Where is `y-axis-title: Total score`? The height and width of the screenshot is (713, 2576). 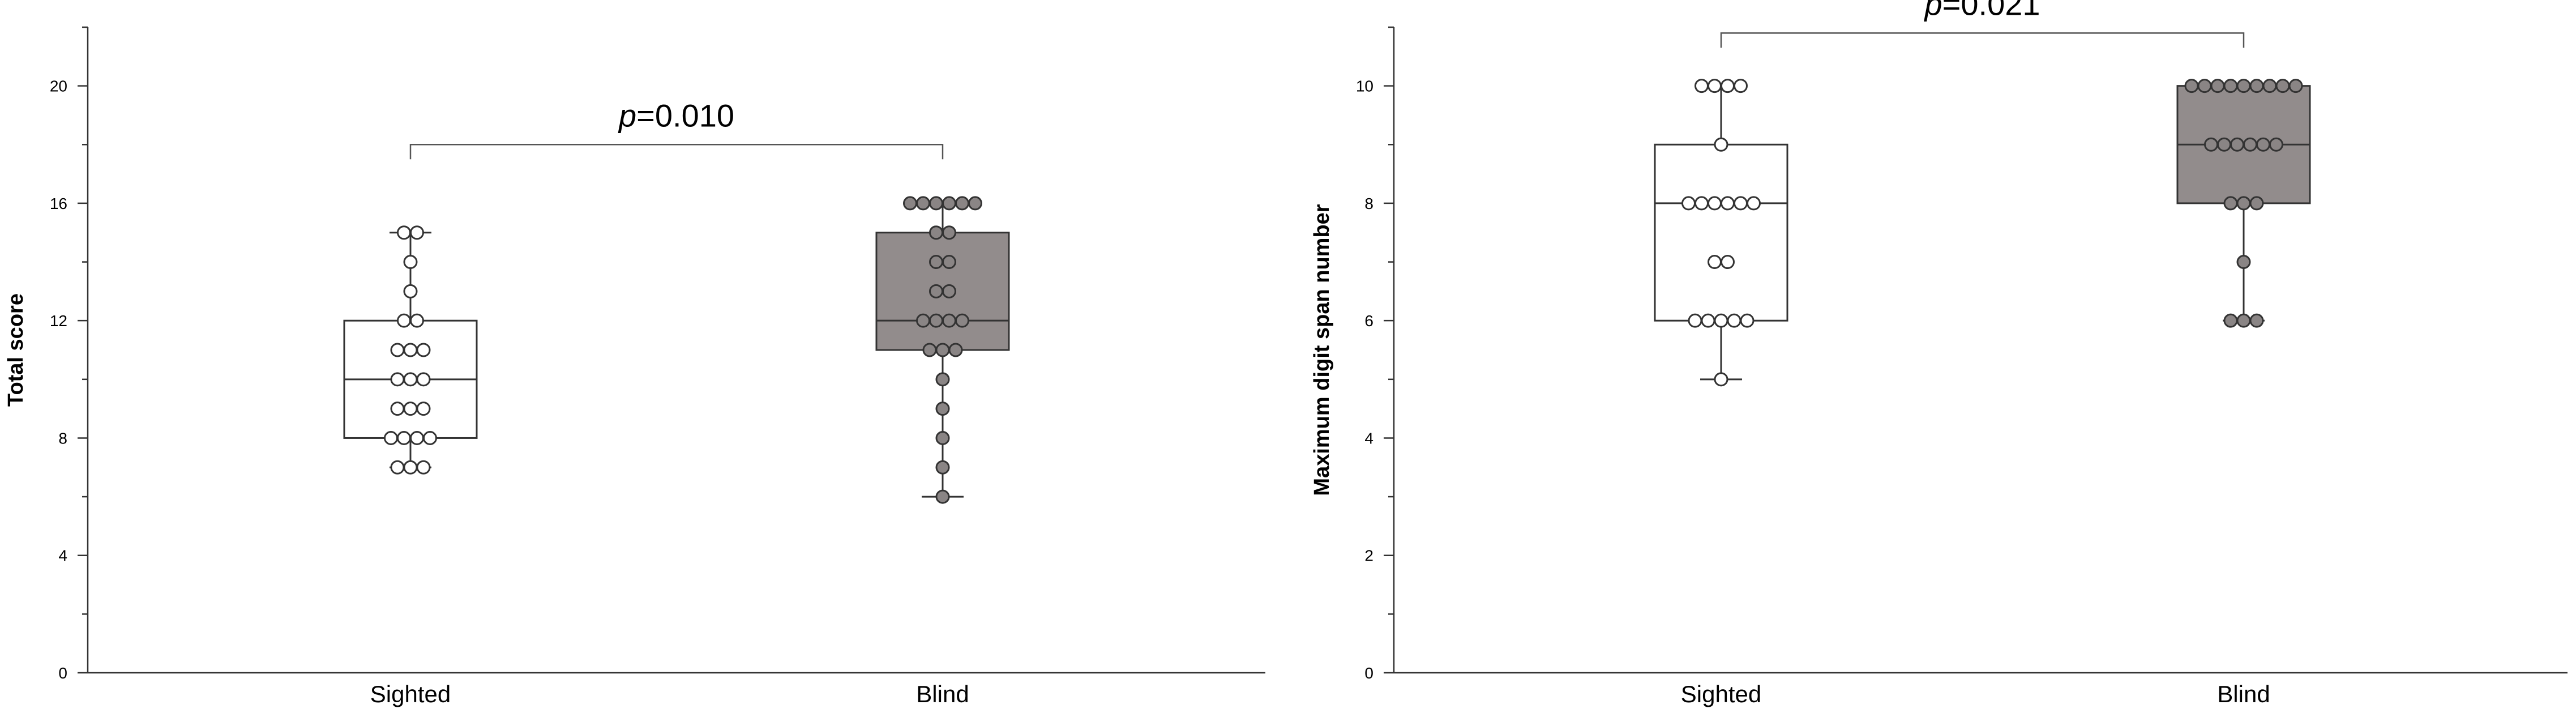 y-axis-title: Total score is located at coordinates (16, 350).